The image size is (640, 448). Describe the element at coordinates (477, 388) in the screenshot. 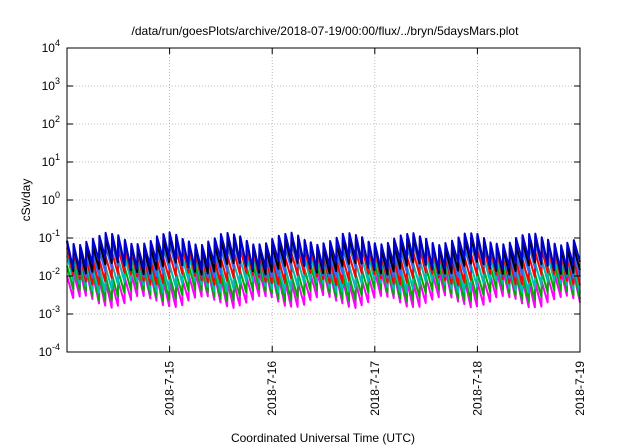

I see `x-tick-label: 2018-7-18` at that location.